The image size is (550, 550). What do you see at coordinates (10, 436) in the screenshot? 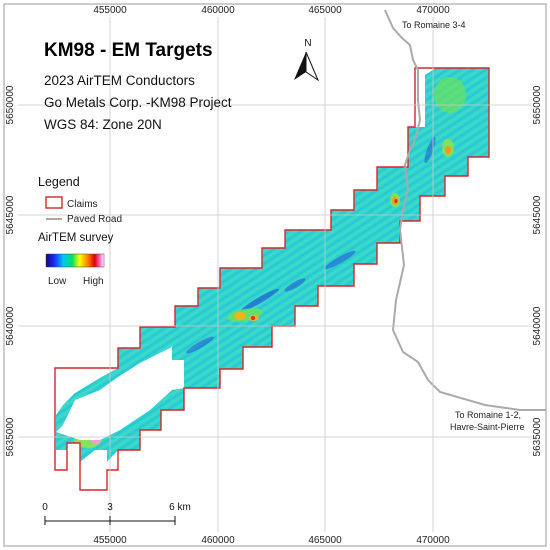
I see `grid-label-left-5635000: 5635000` at bounding box center [10, 436].